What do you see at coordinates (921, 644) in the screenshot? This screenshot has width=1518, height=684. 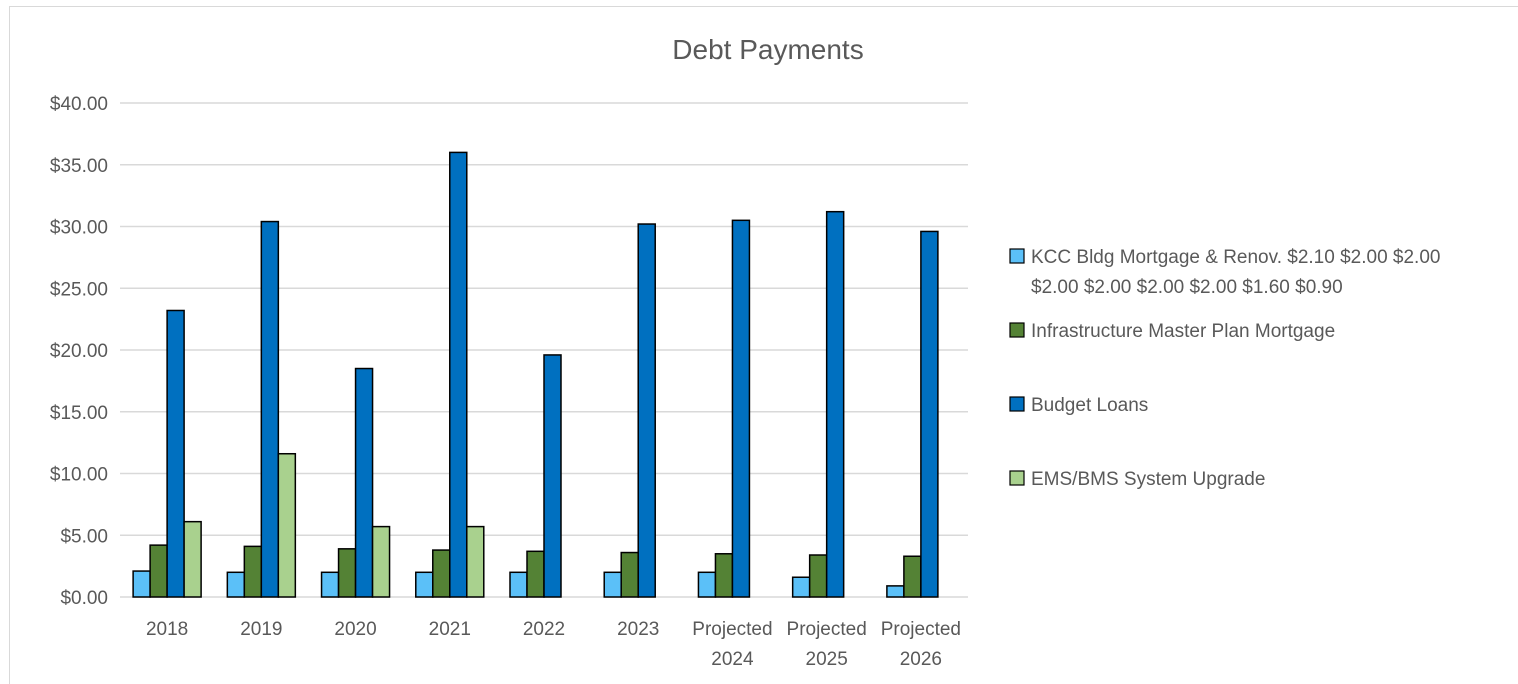 I see `x-tick-label: Projected 2026` at bounding box center [921, 644].